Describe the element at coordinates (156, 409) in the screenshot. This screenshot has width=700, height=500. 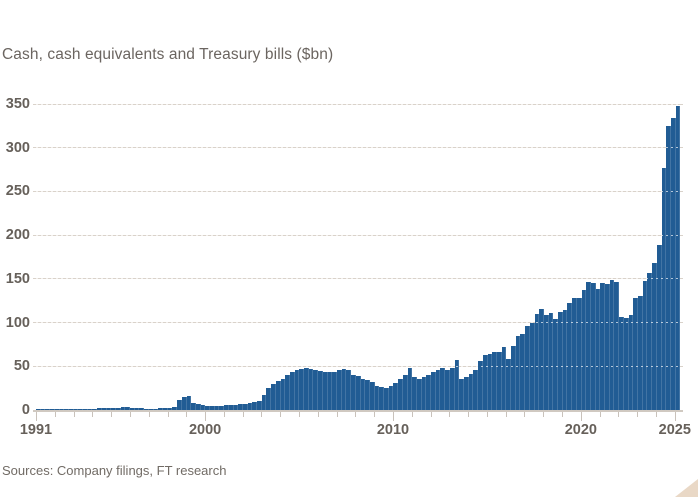
I see `bar-Q2-1997` at that location.